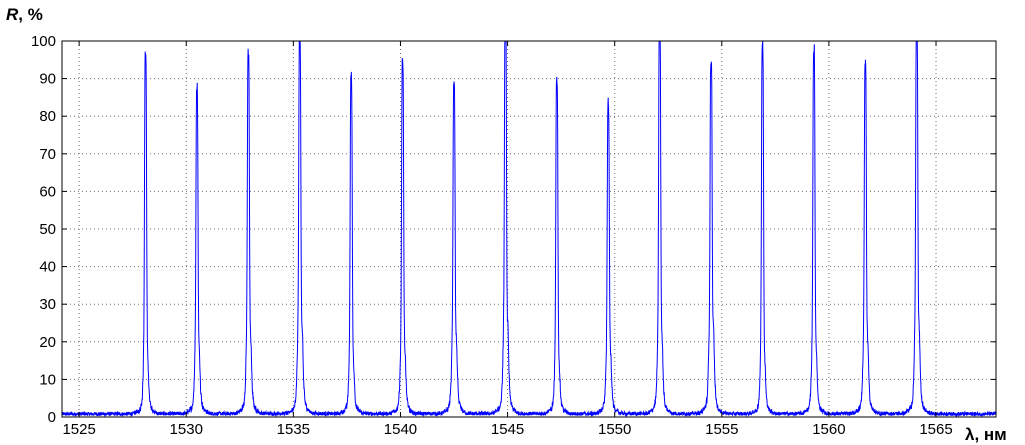  What do you see at coordinates (47, 267) in the screenshot?
I see `y-tick-label: 40` at bounding box center [47, 267].